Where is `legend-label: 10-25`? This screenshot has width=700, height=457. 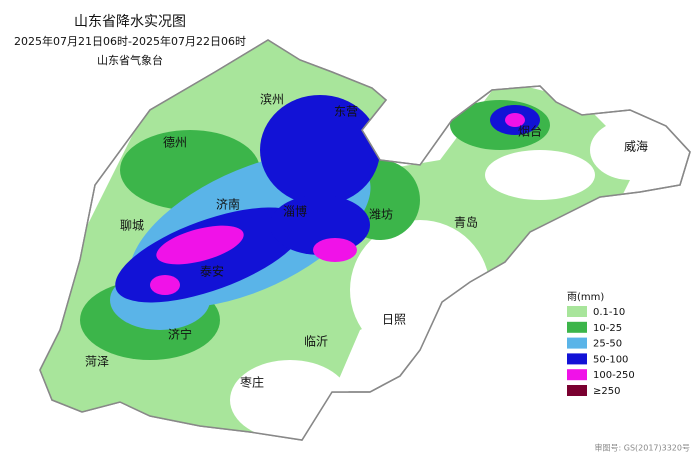 legend-label: 10-25 is located at coordinates (607, 328).